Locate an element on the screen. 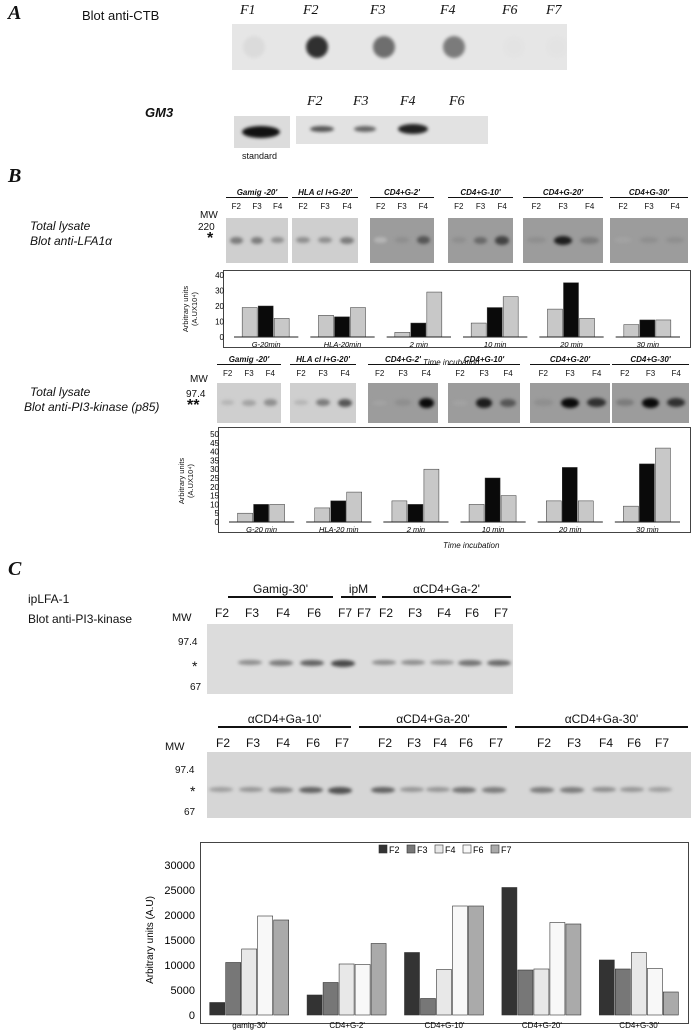 This screenshot has height=1035, width=693. legend-swatch-F2 is located at coordinates (383, 849).